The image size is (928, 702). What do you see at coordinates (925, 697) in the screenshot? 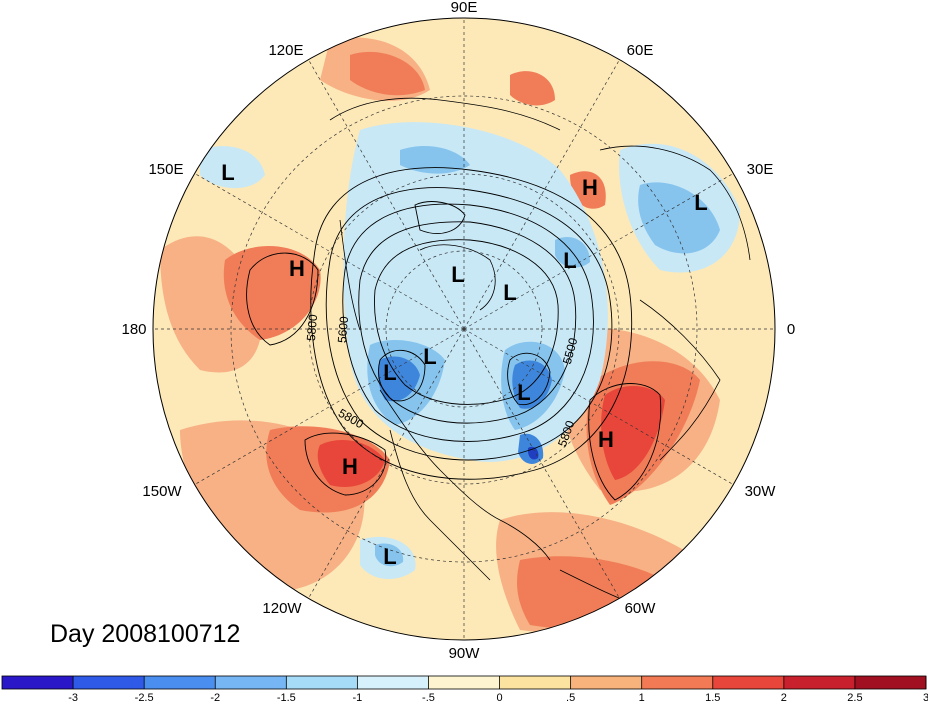
I see `colorbar-tick-label: 3` at bounding box center [925, 697].